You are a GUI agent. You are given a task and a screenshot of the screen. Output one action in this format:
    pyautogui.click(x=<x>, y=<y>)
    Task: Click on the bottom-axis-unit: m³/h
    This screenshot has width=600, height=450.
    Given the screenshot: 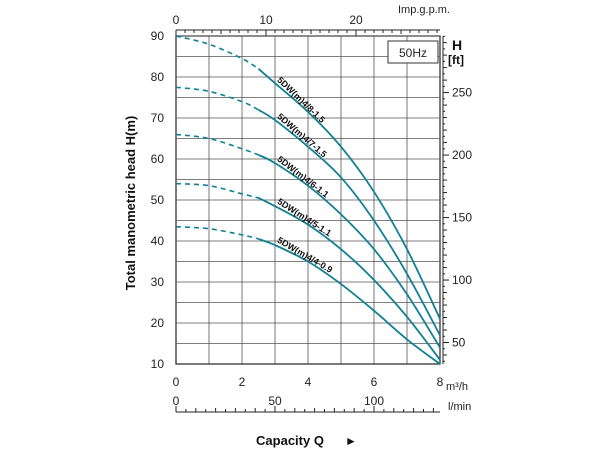 What is the action you would take?
    pyautogui.click(x=457, y=387)
    